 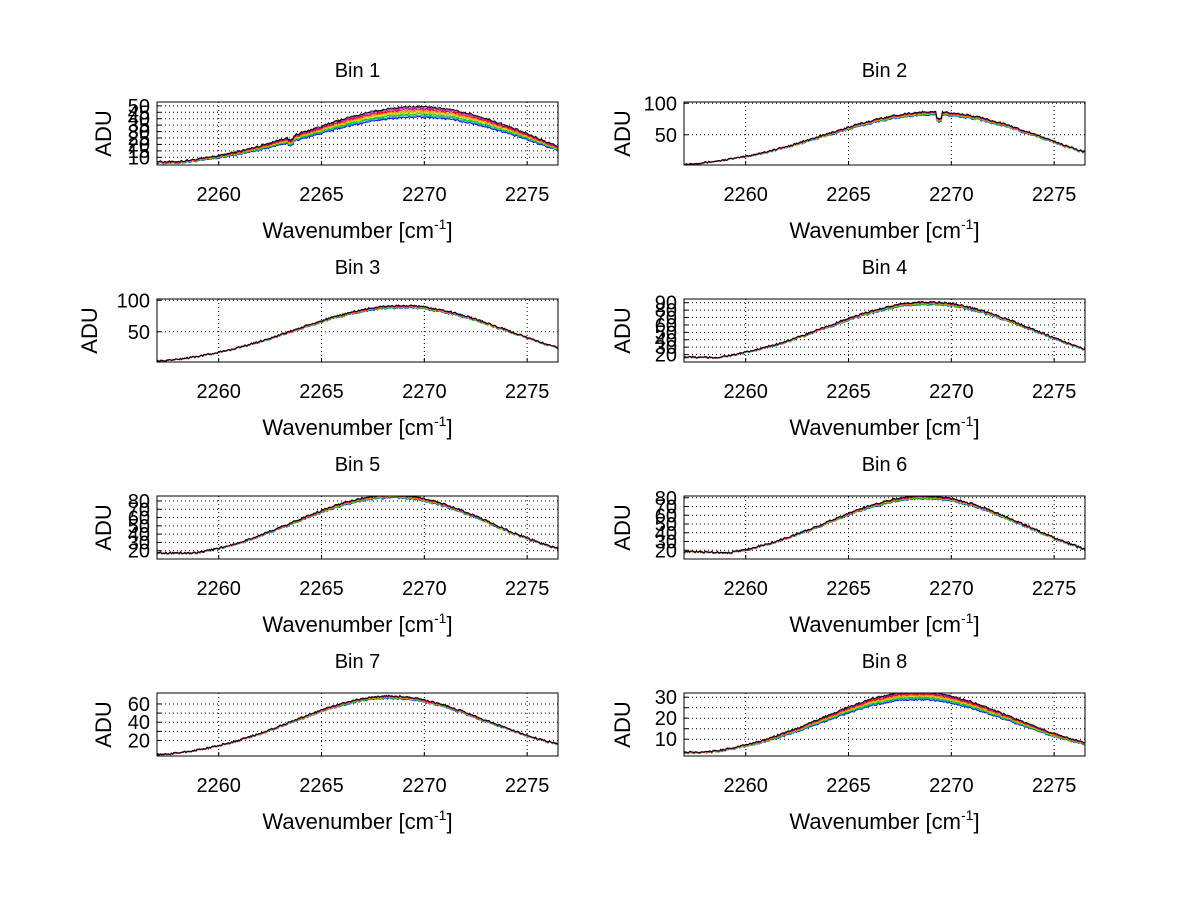 I want to click on panel-title: Bin 1, so click(x=358, y=71).